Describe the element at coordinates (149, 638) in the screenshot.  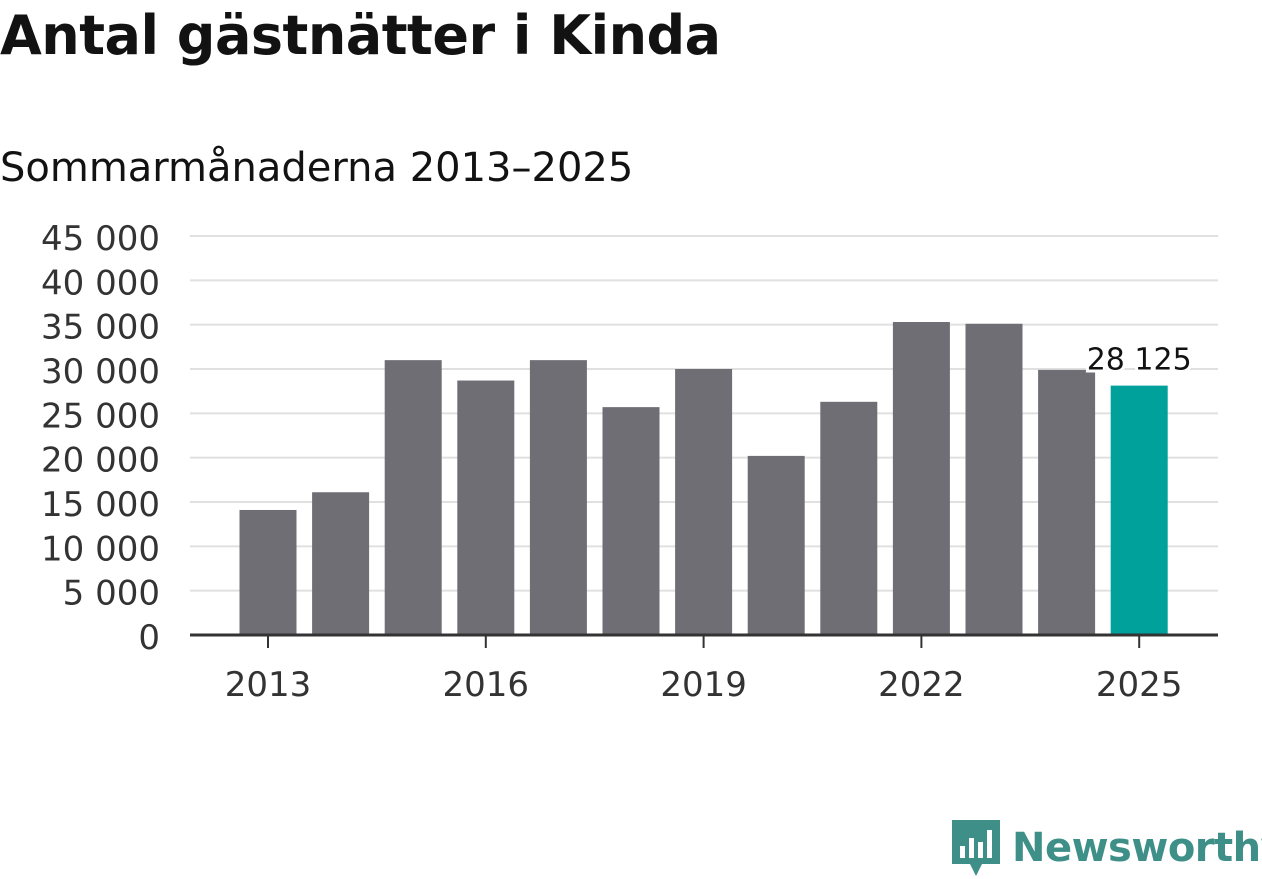
I see `y-tick-label: 0` at that location.